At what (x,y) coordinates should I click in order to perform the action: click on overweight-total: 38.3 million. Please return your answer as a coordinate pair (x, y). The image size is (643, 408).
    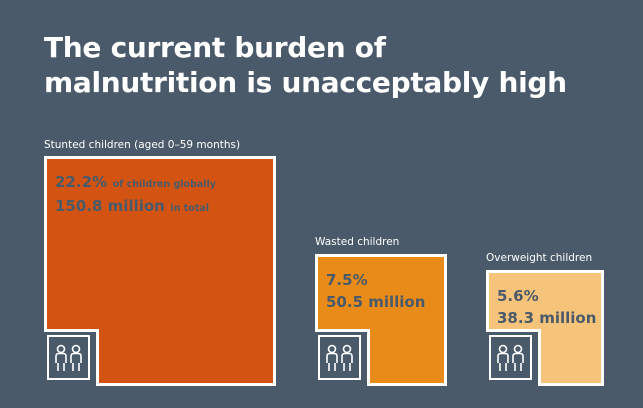
    Looking at the image, I should click on (547, 318).